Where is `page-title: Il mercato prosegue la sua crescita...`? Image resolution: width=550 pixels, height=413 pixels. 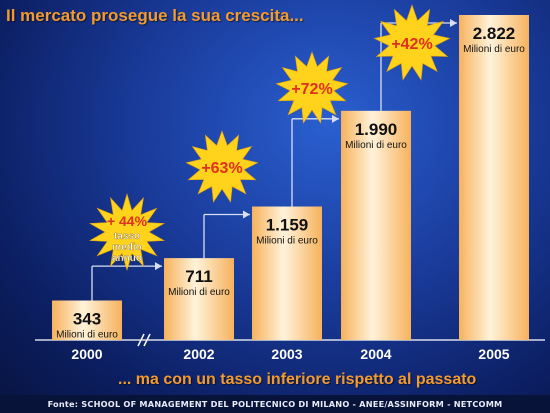 page-title: Il mercato prosegue la sua crescita... is located at coordinates (155, 15).